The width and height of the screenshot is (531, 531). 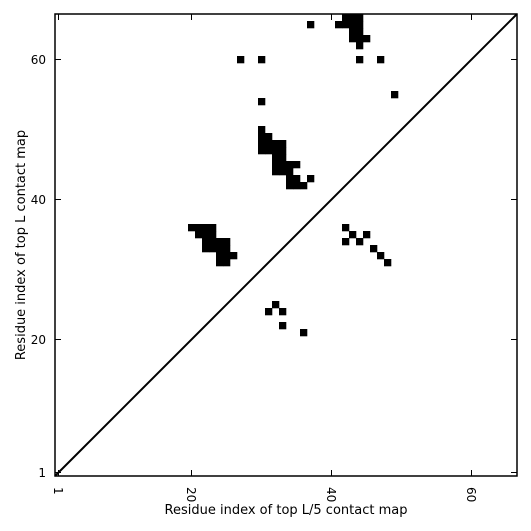 I want to click on x-tick-label: 40, so click(x=331, y=494).